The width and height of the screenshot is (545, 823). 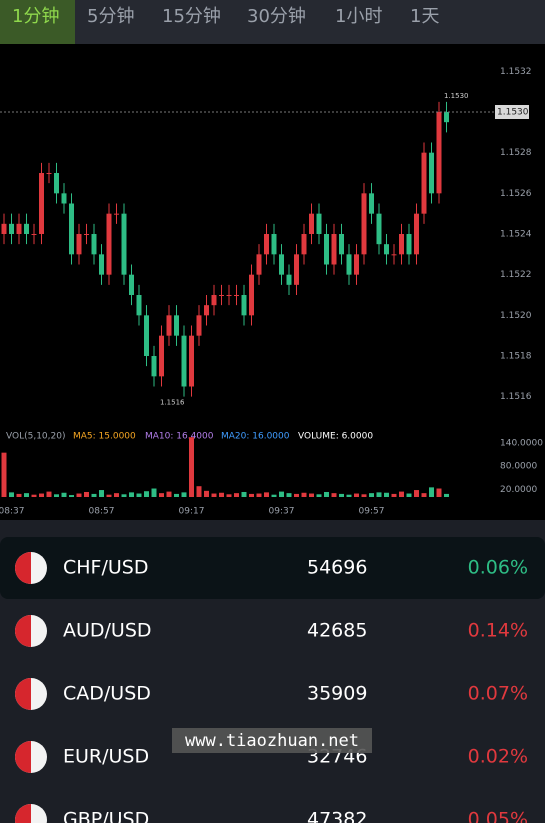 I want to click on y-tick-label: 1.1528, so click(x=516, y=153).